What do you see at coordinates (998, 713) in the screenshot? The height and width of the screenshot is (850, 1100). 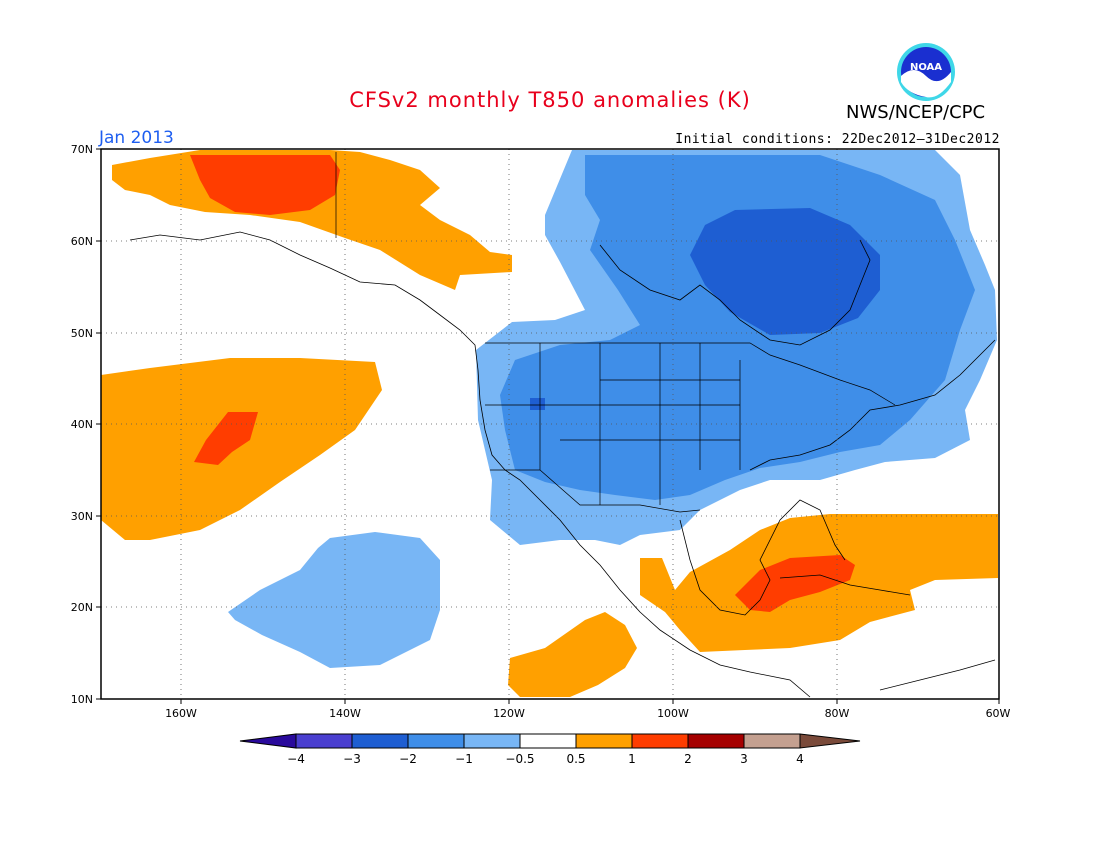 I see `lon-label: 60W` at bounding box center [998, 713].